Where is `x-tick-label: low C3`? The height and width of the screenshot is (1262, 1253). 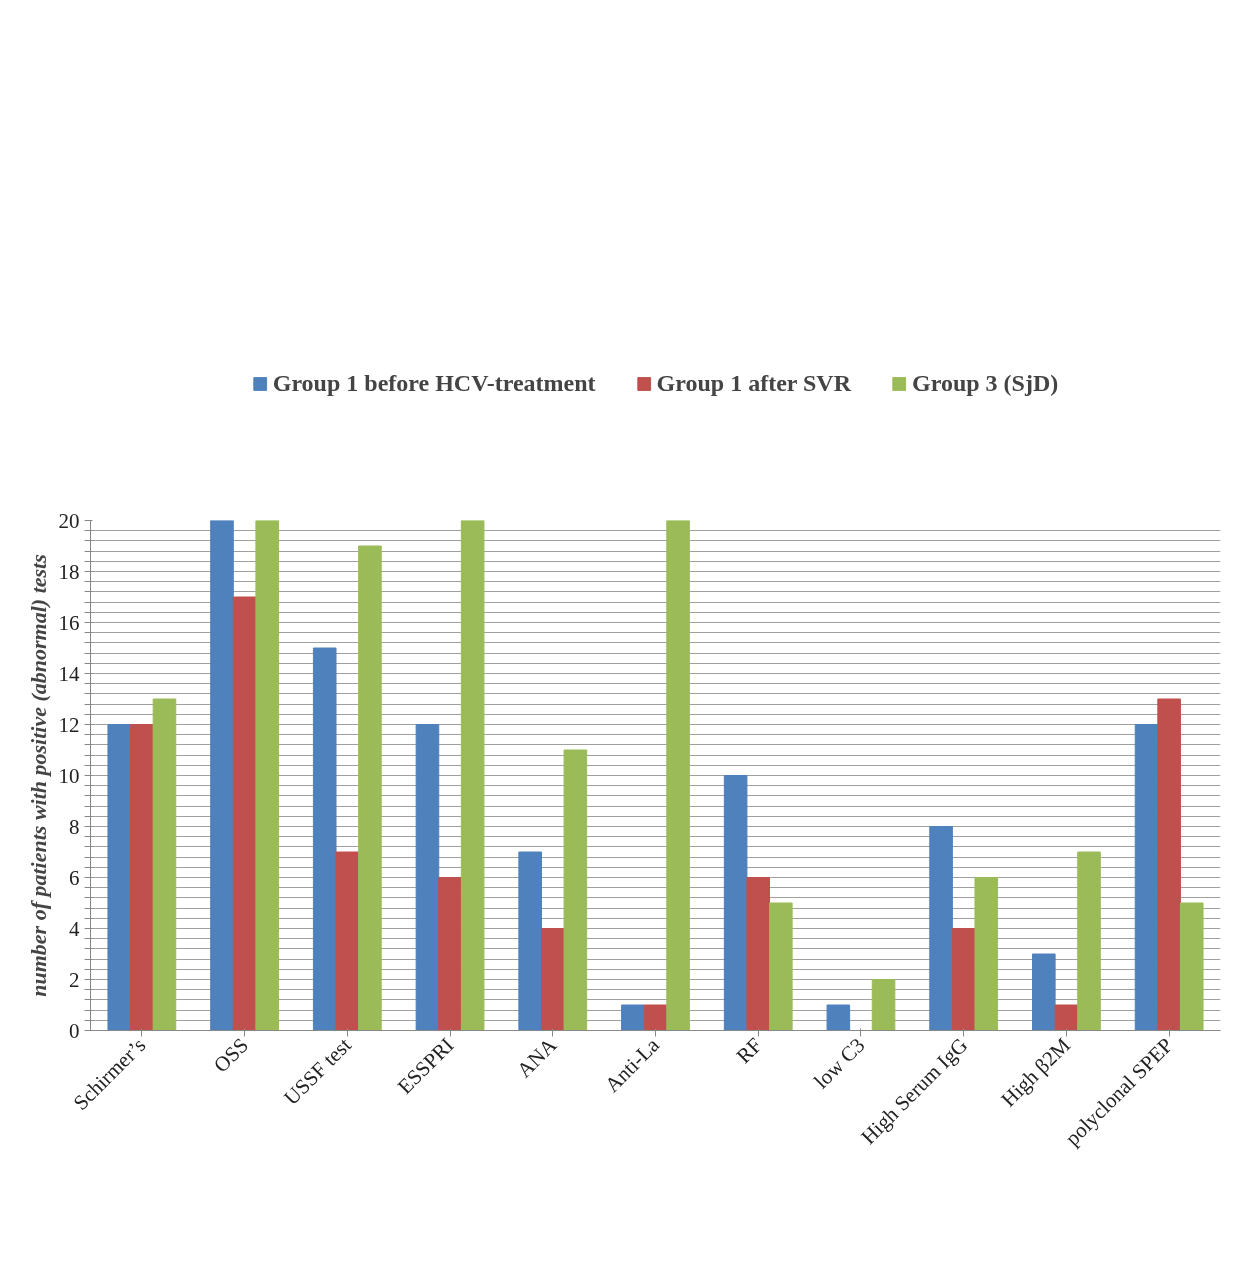
x-tick-label: low C3 is located at coordinates (839, 1063).